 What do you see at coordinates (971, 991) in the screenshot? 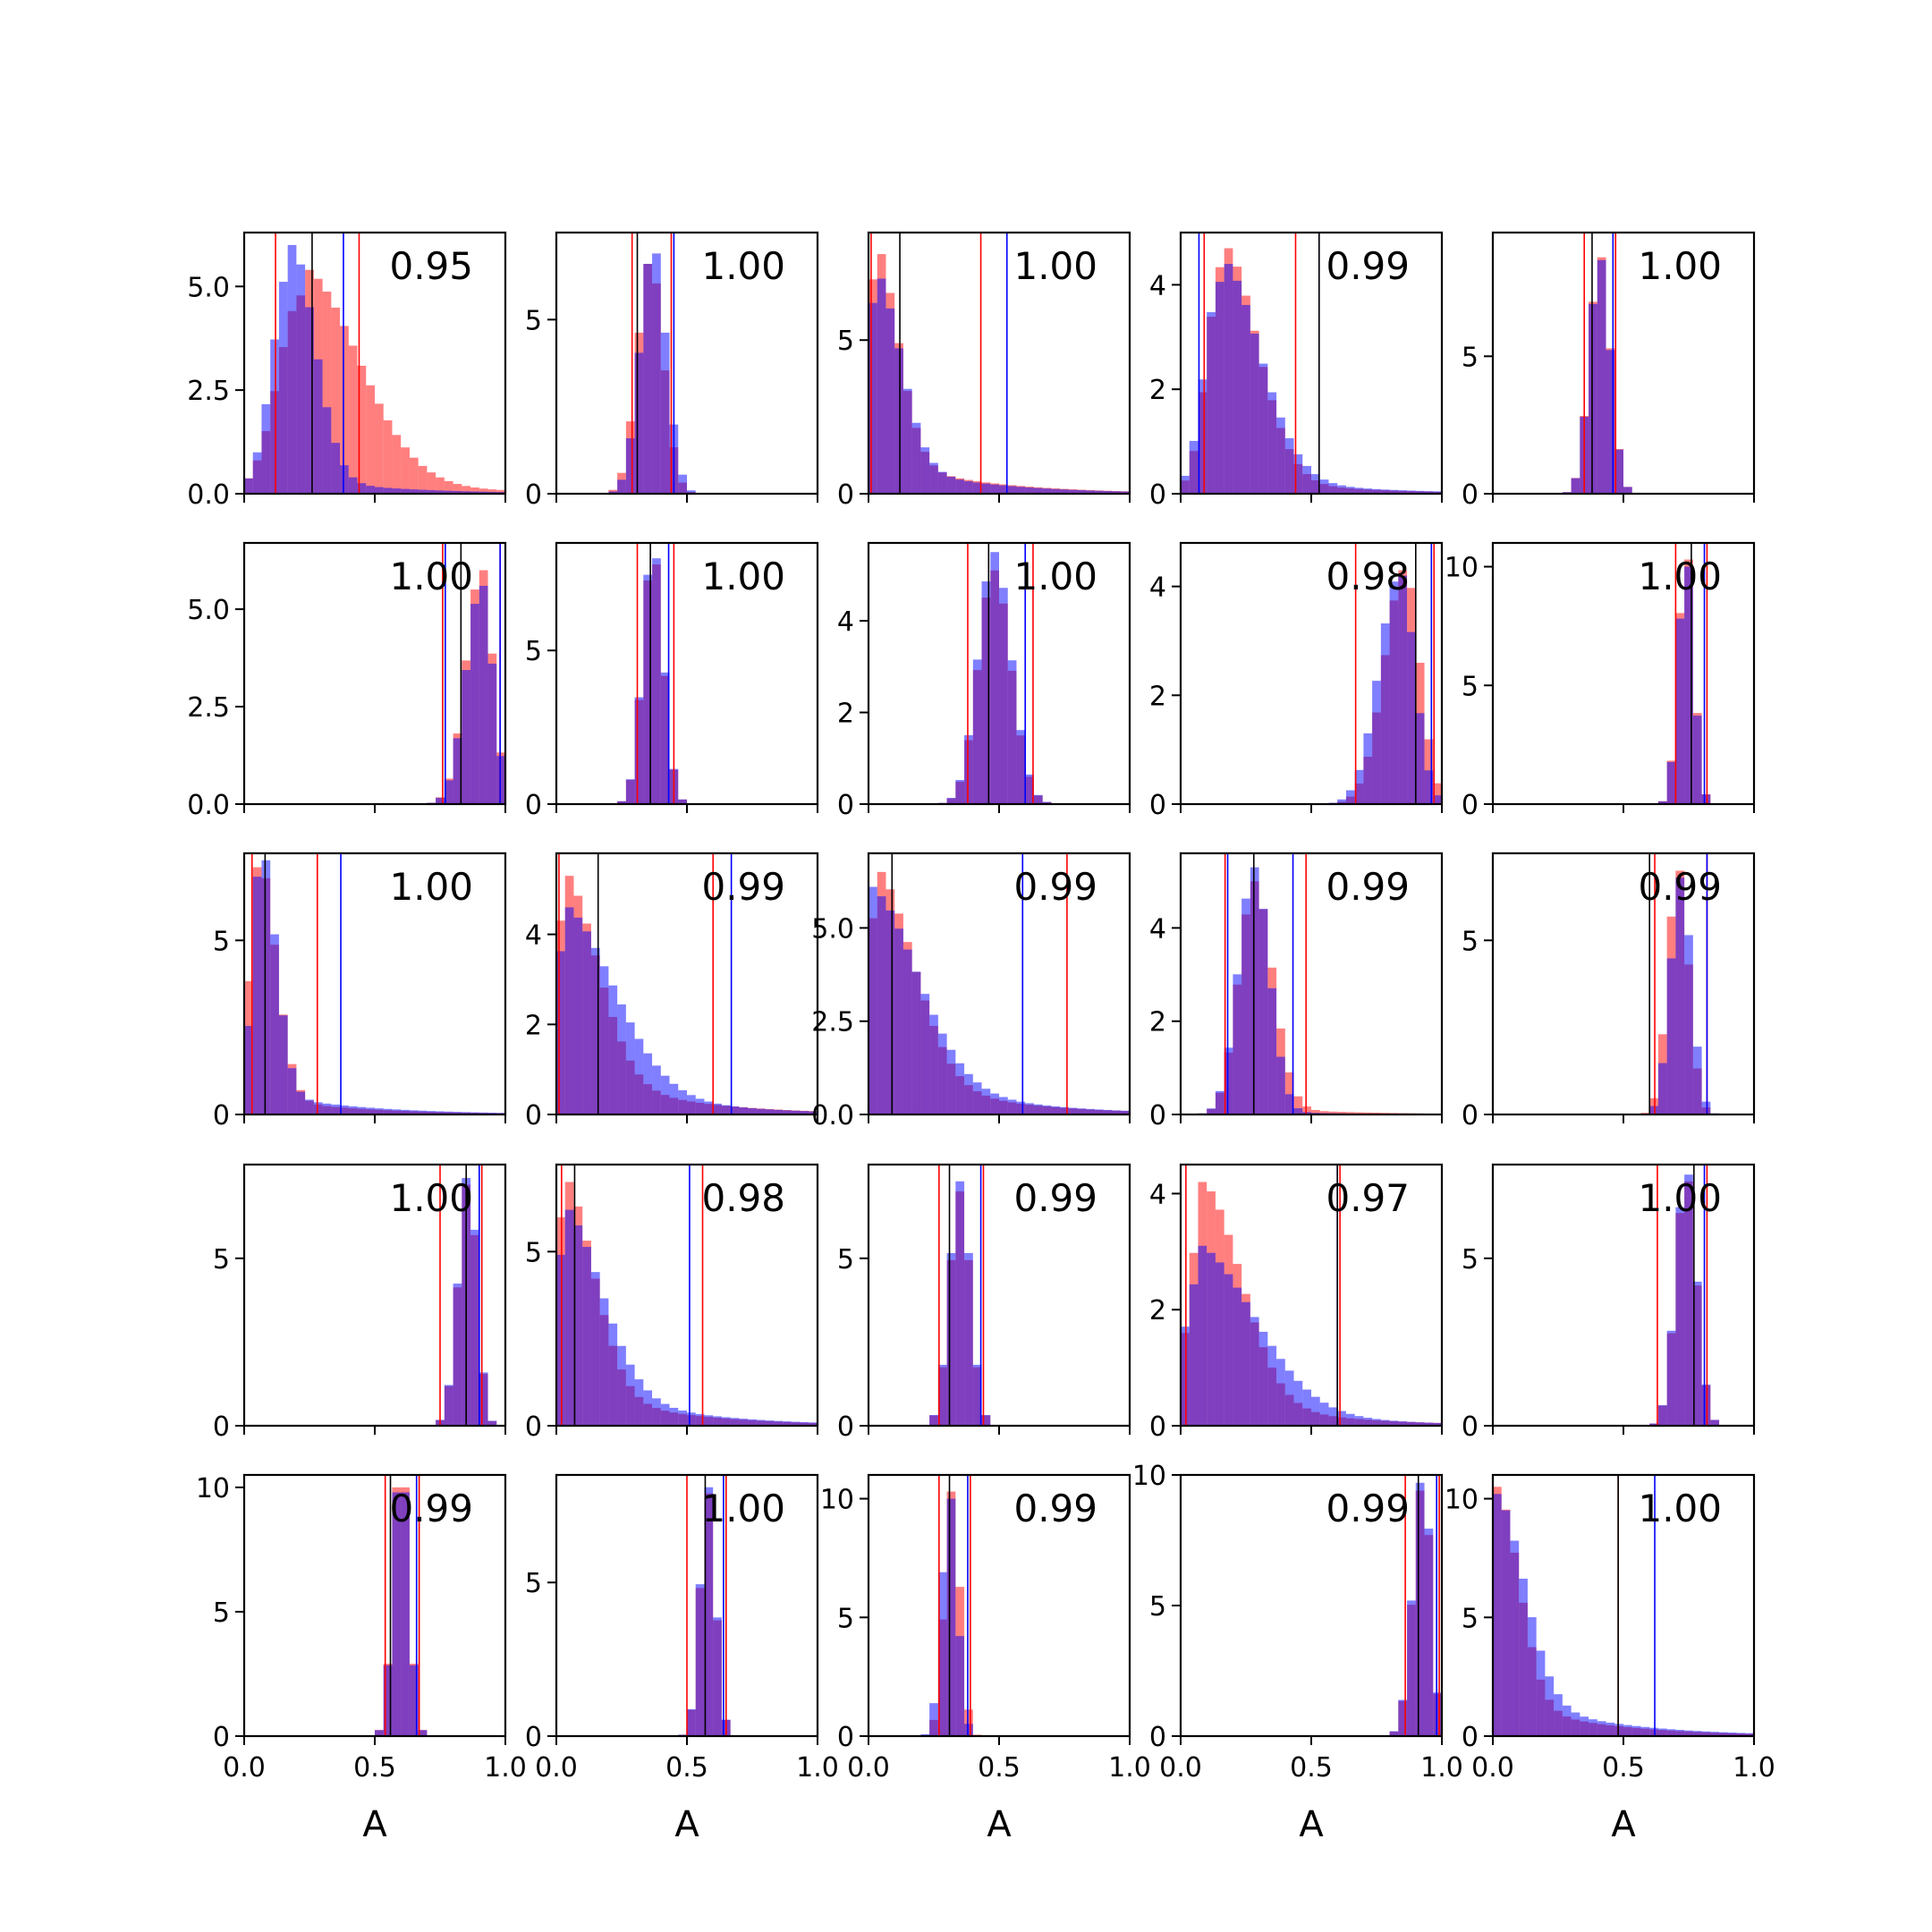
I see `panel-3-3: 0.0 2.5 5.0 0.99` at bounding box center [971, 991].